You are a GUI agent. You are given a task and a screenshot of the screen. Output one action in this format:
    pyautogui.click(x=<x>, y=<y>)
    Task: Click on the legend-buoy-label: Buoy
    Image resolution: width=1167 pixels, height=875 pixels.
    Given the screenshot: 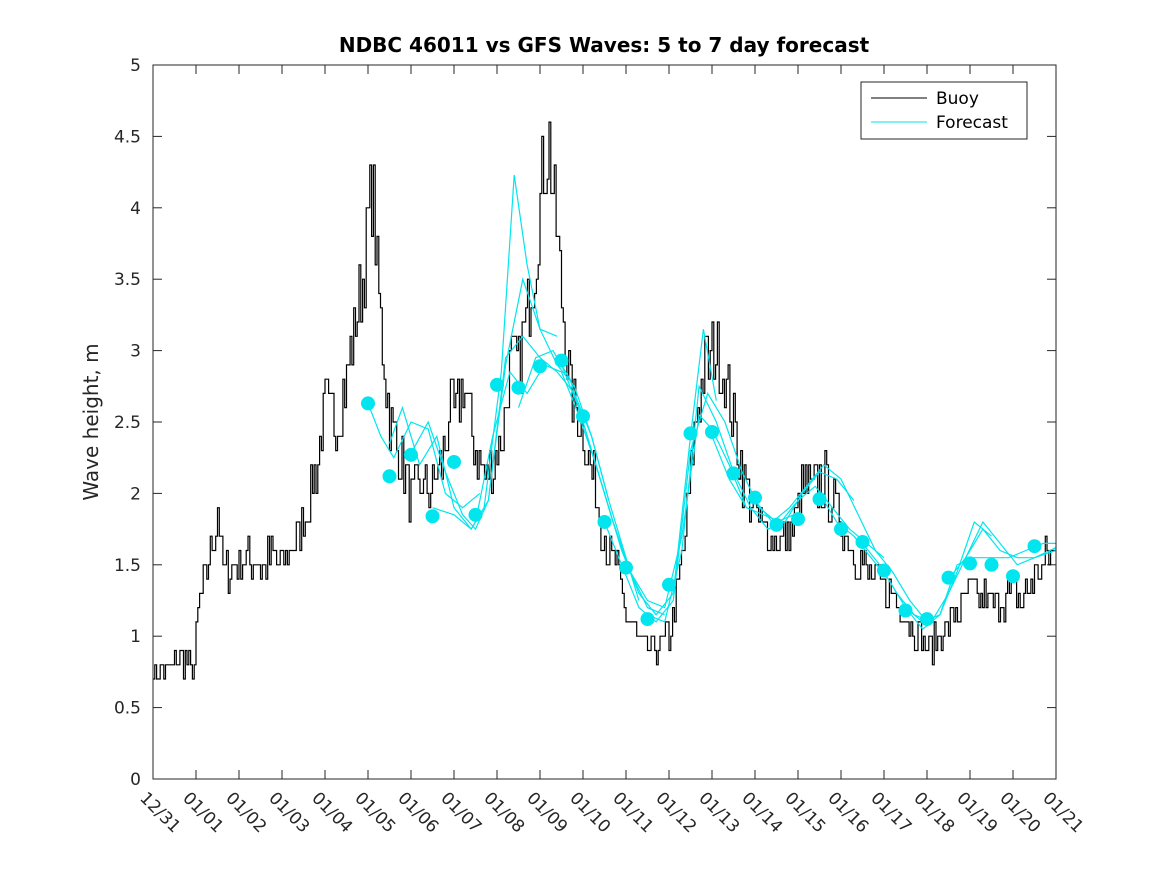 What is the action you would take?
    pyautogui.click(x=957, y=99)
    